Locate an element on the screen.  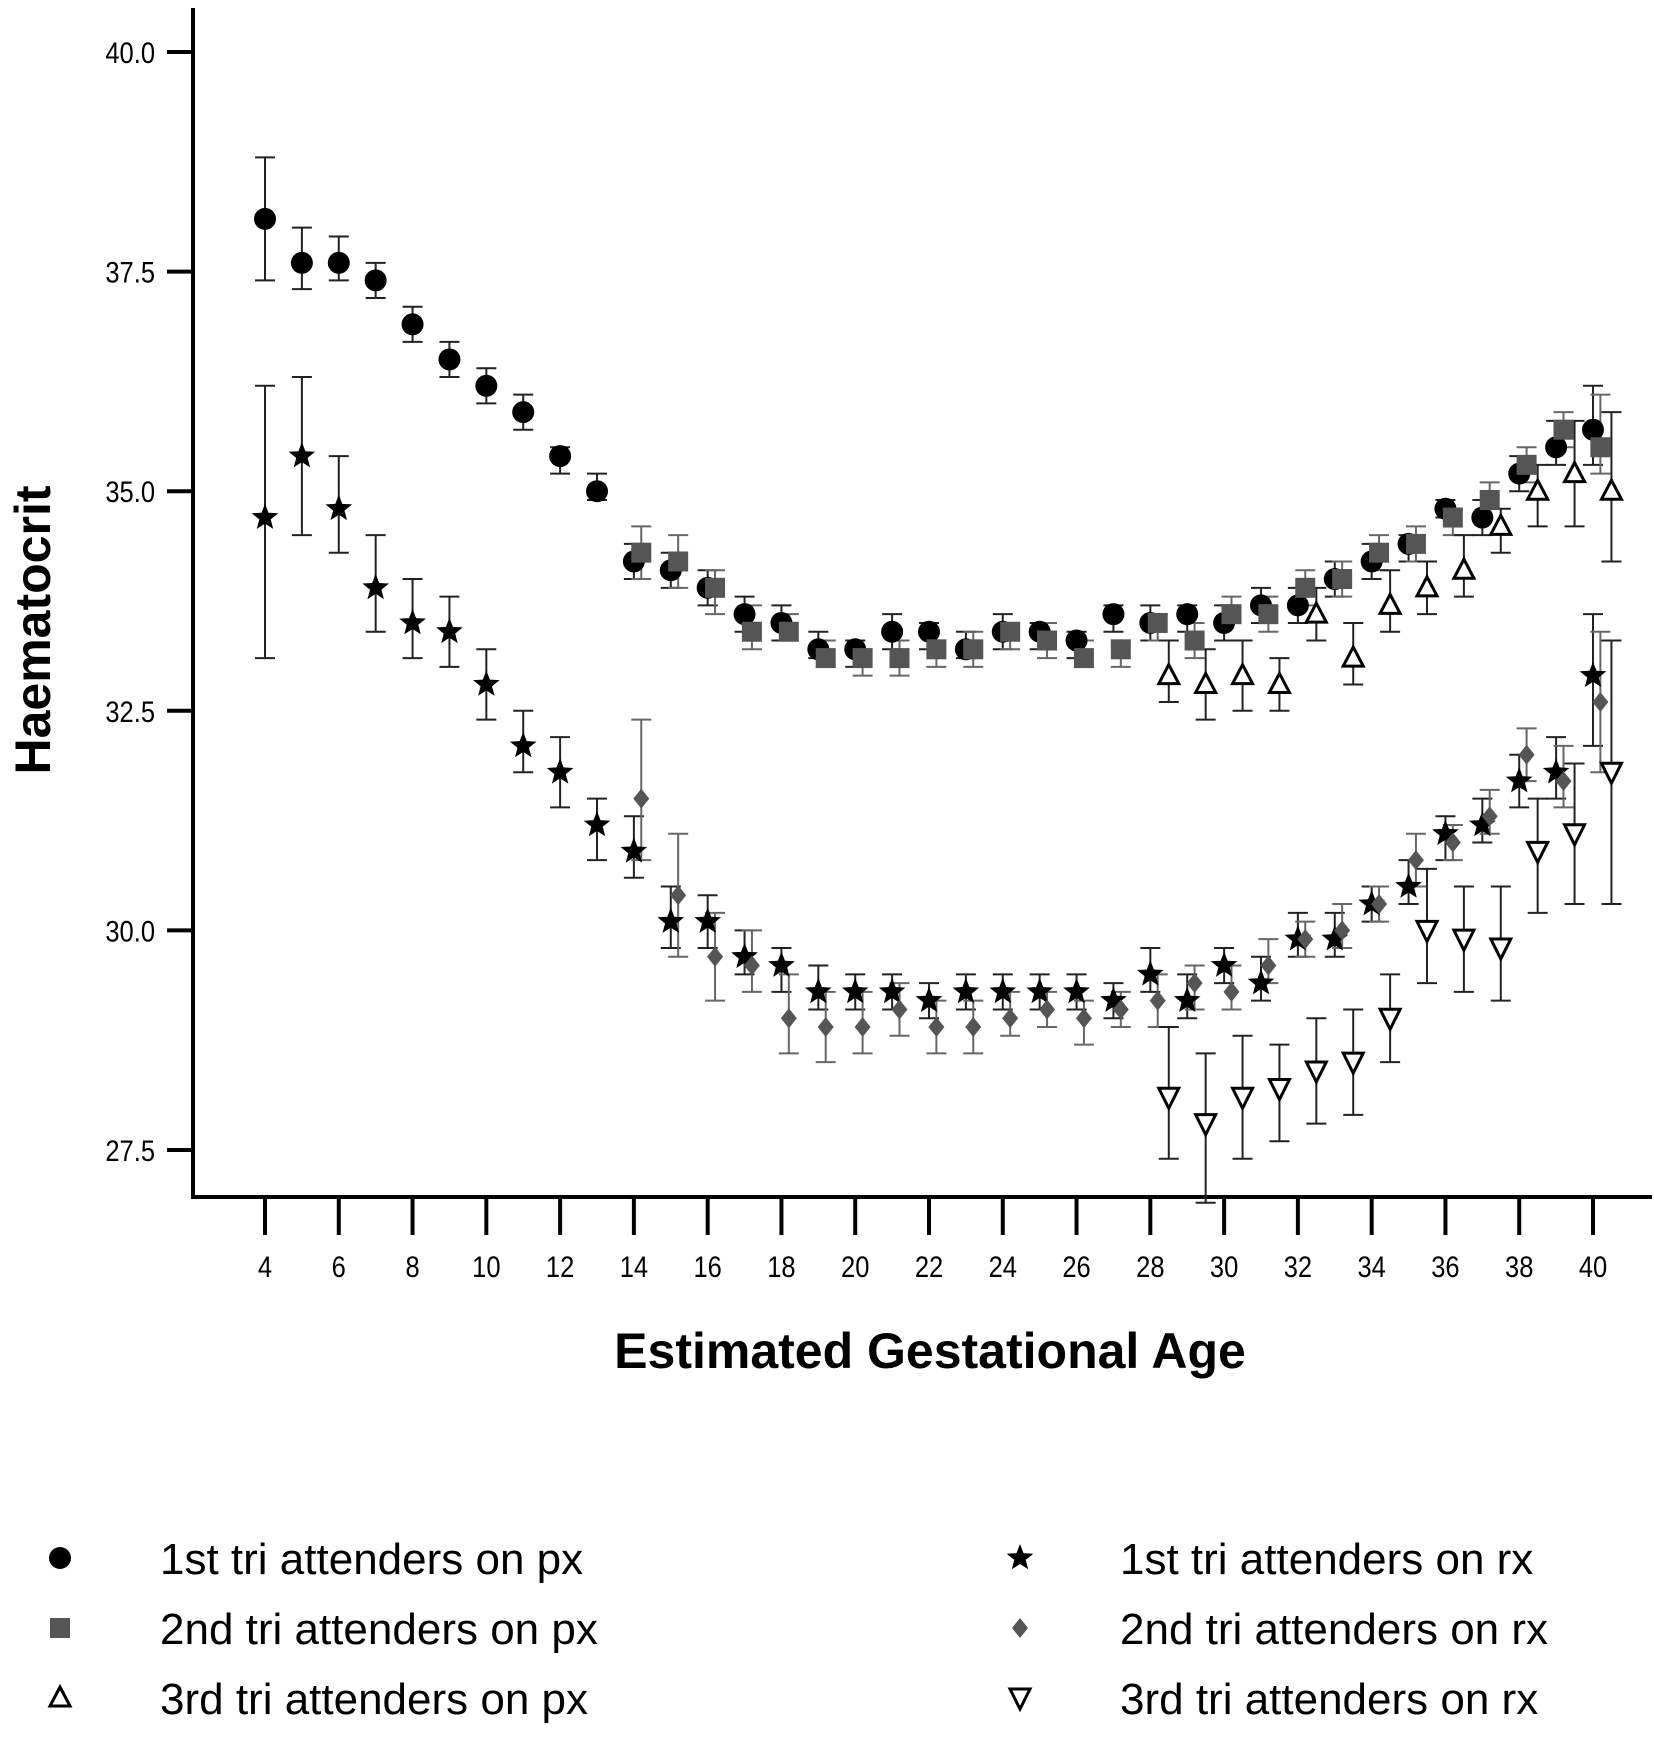
legend-triangle-up-icon is located at coordinates (60, 1695).